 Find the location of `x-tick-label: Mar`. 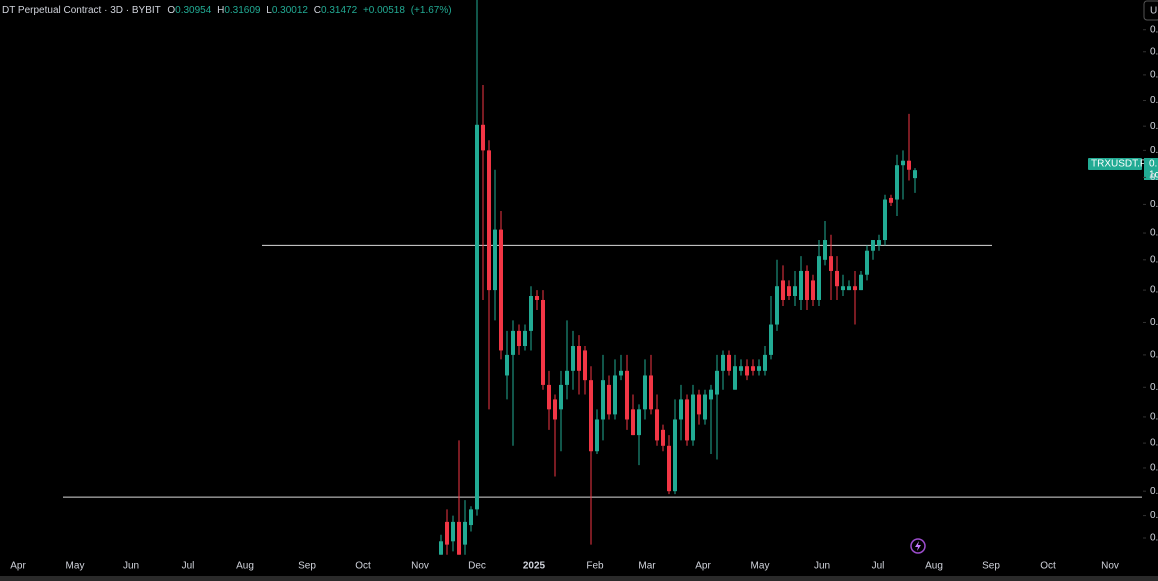

x-tick-label: Mar is located at coordinates (647, 566).